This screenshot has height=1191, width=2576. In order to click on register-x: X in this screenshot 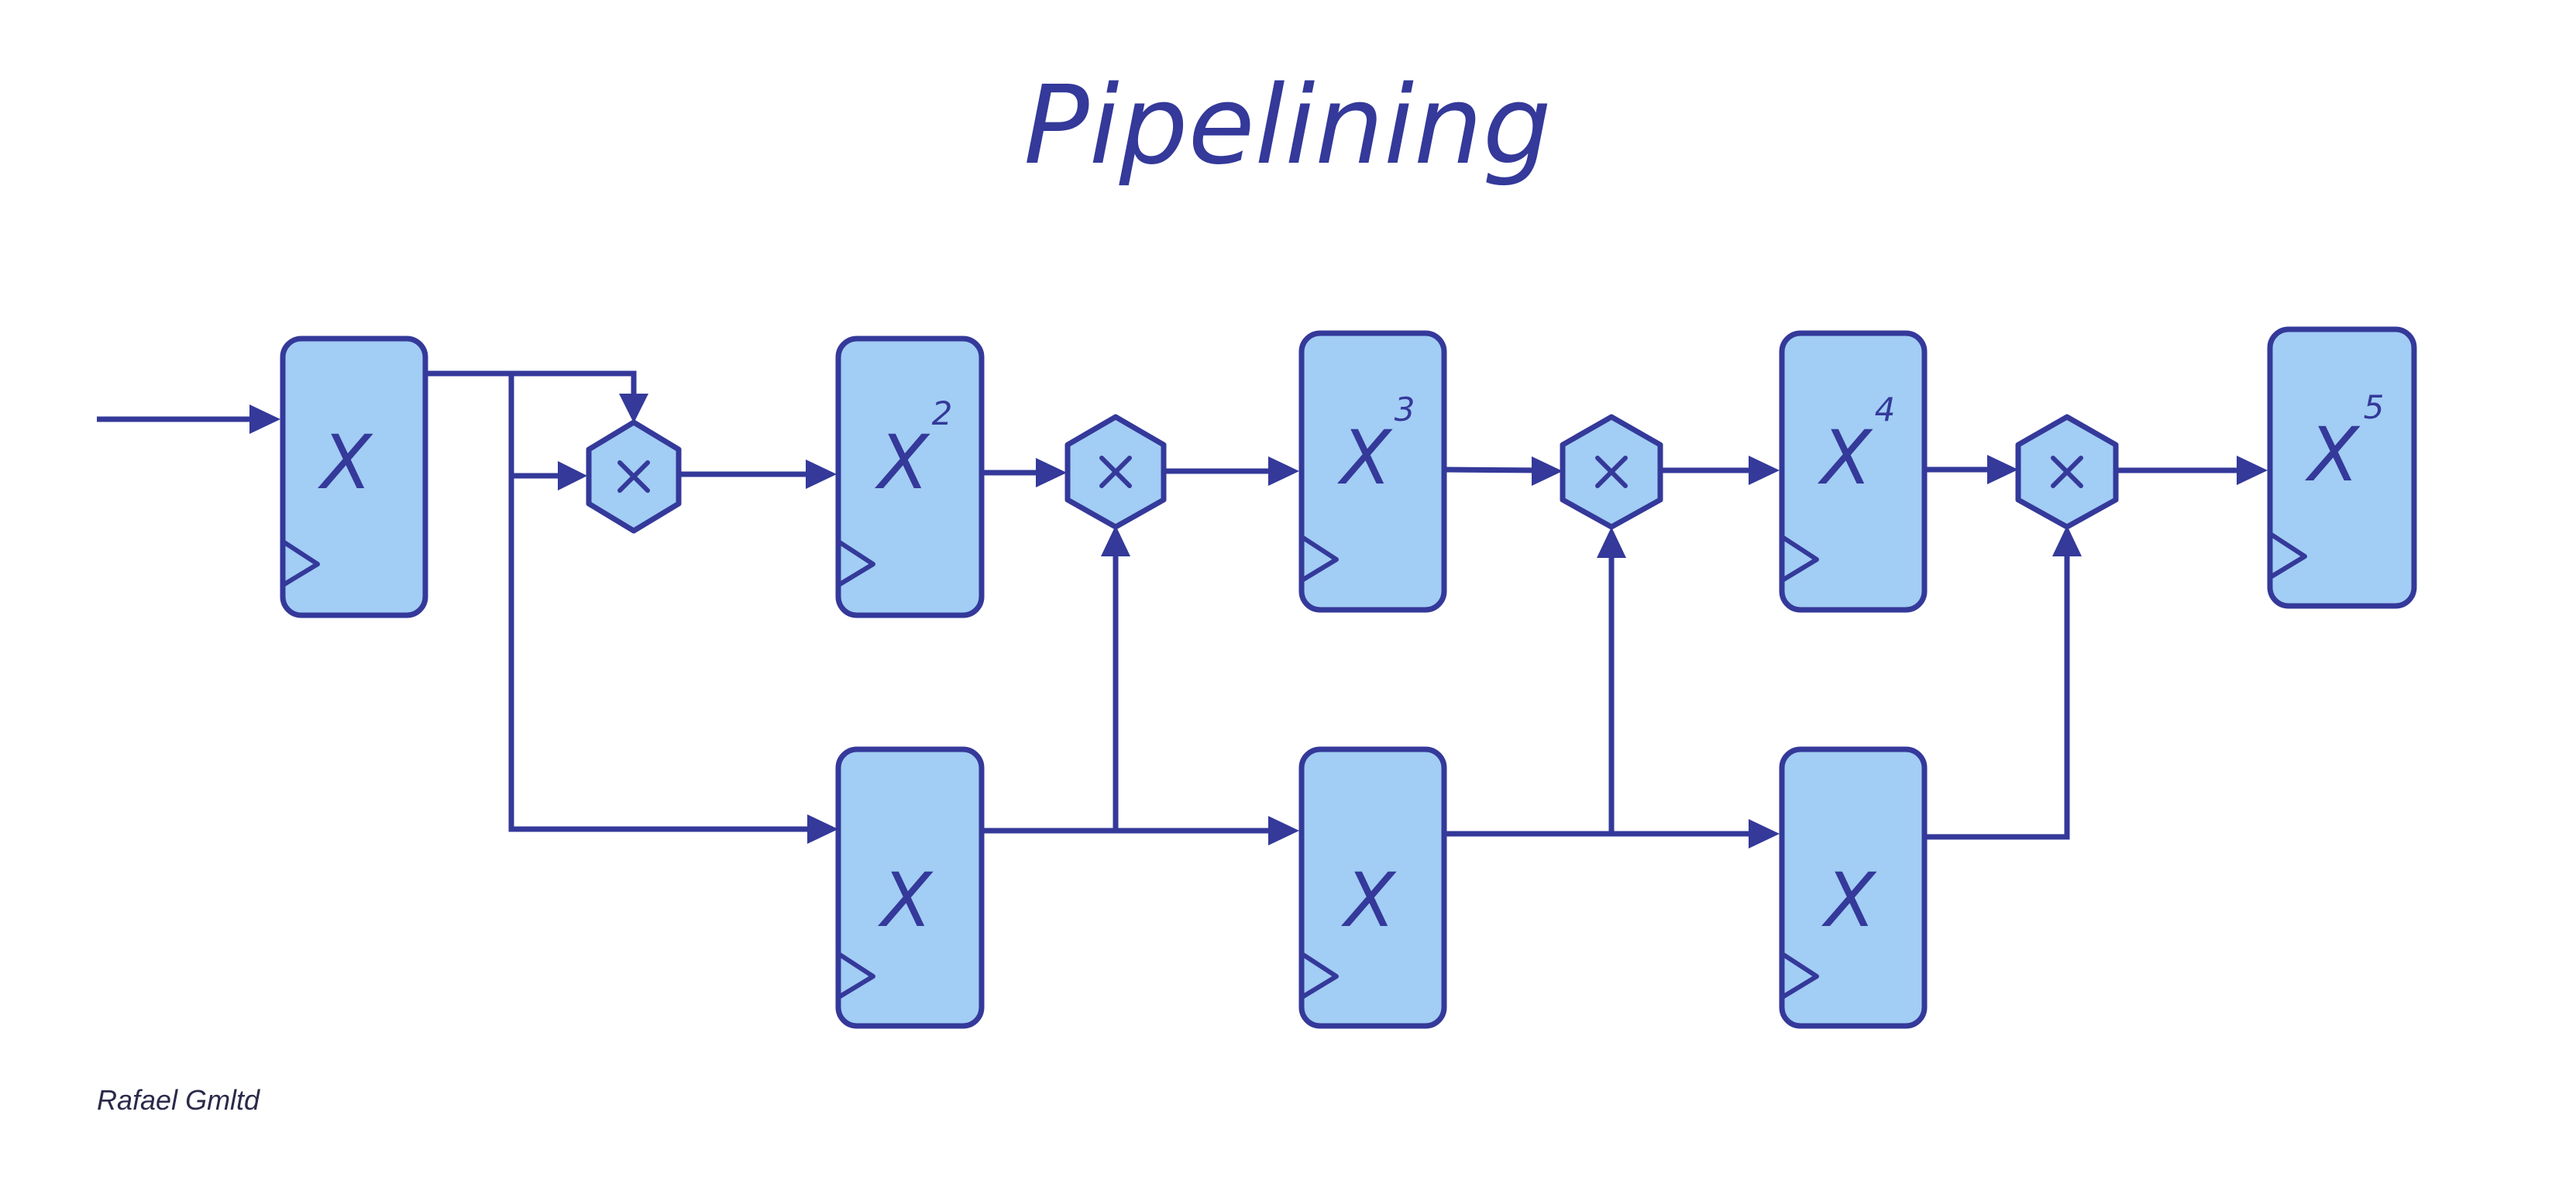, I will do `click(354, 477)`.